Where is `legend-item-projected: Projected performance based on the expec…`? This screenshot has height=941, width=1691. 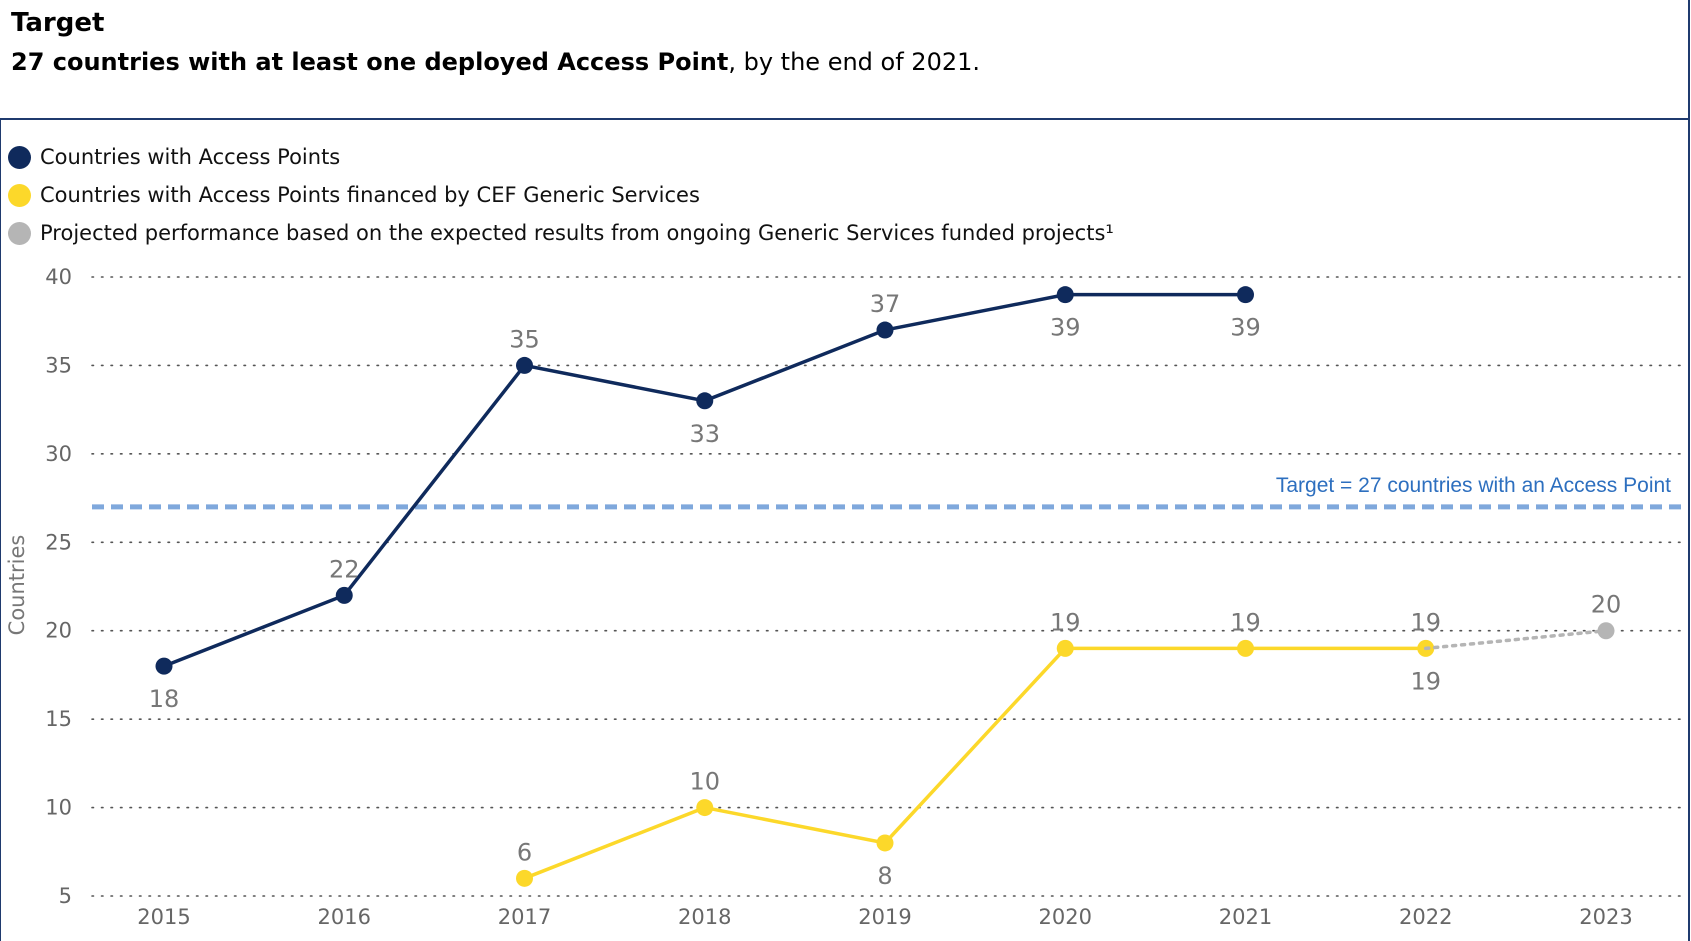
legend-item-projected: Projected performance based on the expec… is located at coordinates (561, 233).